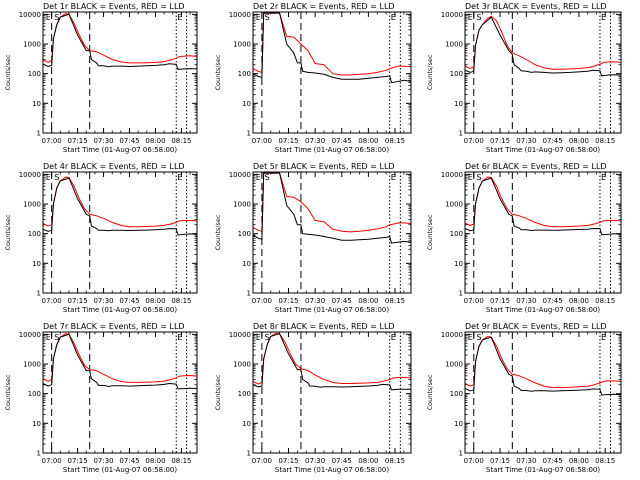 This screenshot has width=640, height=480. What do you see at coordinates (536, 166) in the screenshot?
I see `panel-title: Det 6r BLACK = Events, RED = LLD` at bounding box center [536, 166].